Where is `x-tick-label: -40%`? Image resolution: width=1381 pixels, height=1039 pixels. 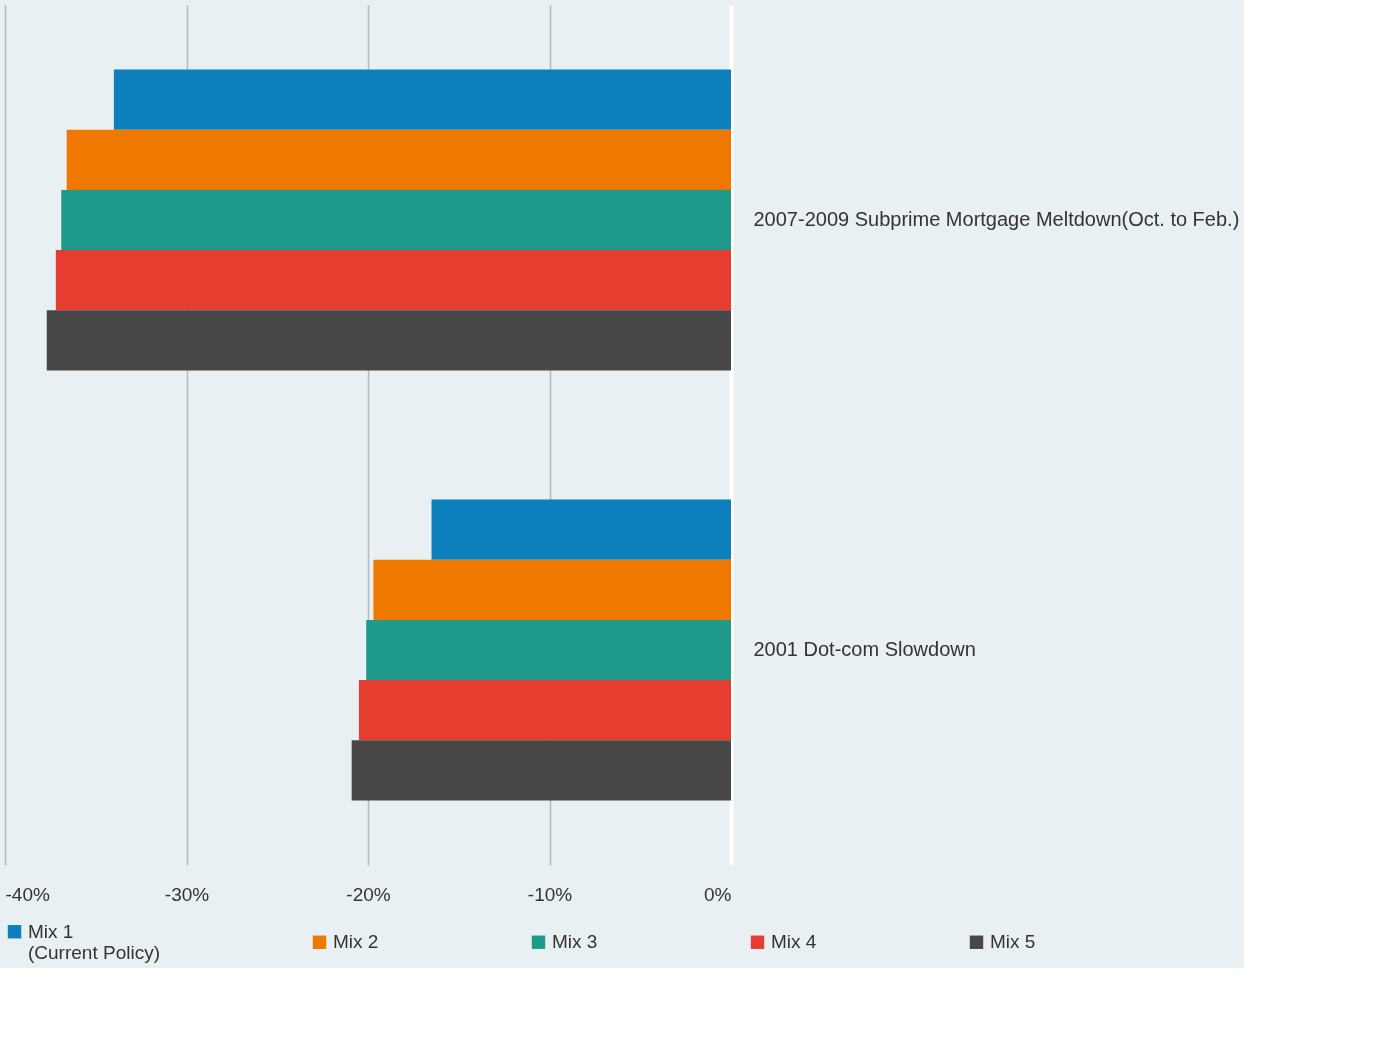
x-tick-label: -40% is located at coordinates (27, 894).